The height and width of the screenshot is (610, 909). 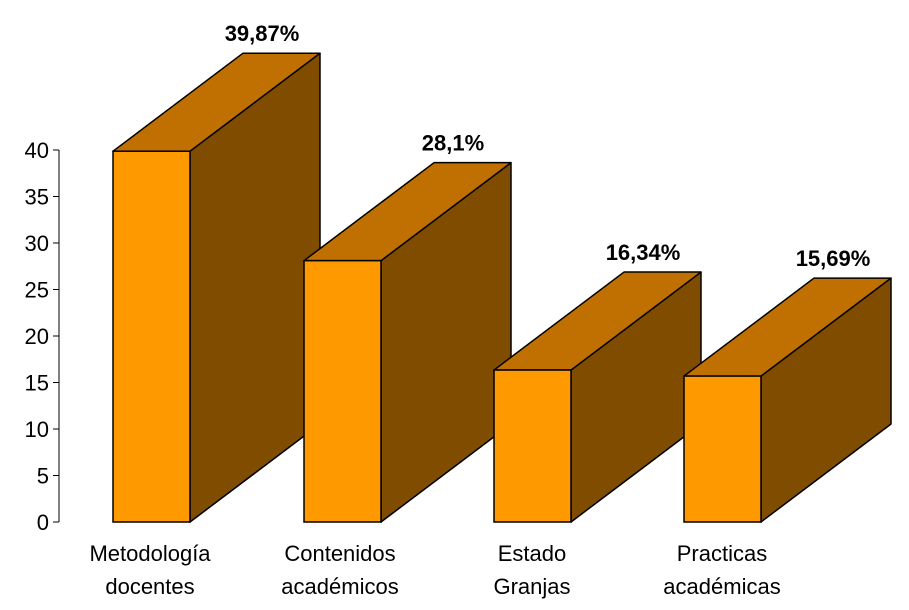 I want to click on y-tick-label: 0, so click(x=43, y=522).